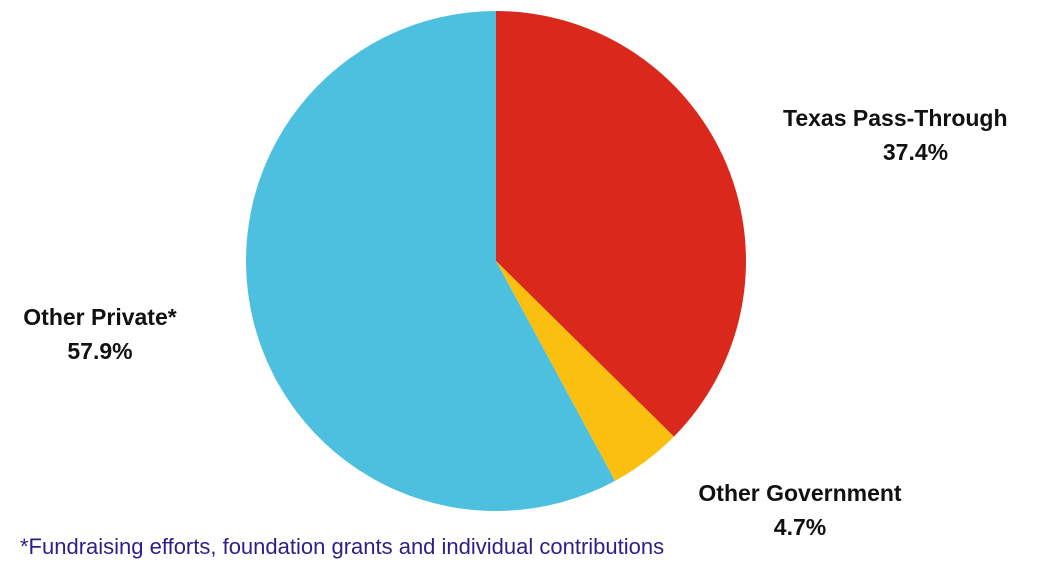  What do you see at coordinates (100, 351) in the screenshot?
I see `slice-value-other-private: 57.9%` at bounding box center [100, 351].